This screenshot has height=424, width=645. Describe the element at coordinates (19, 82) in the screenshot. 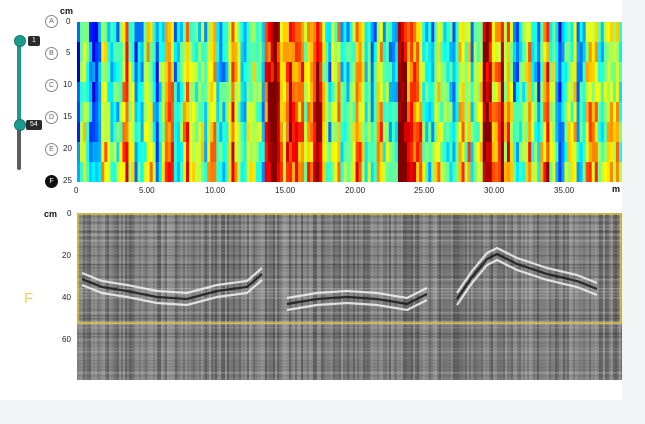

I see `slider-range` at that location.